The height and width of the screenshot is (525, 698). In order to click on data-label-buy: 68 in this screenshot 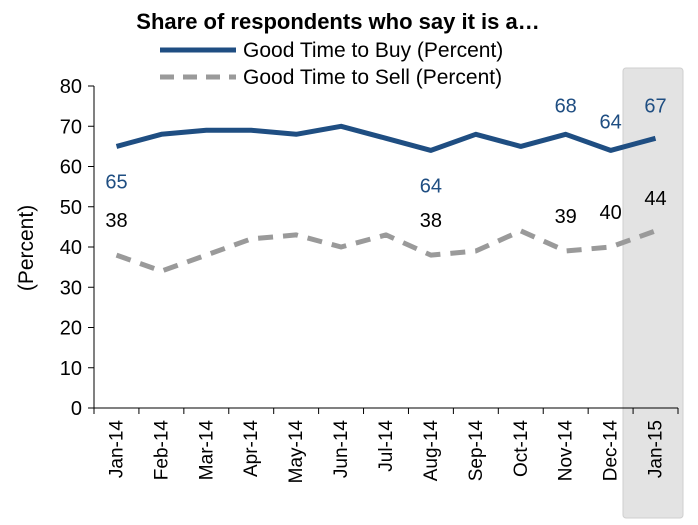, I will do `click(566, 106)`.